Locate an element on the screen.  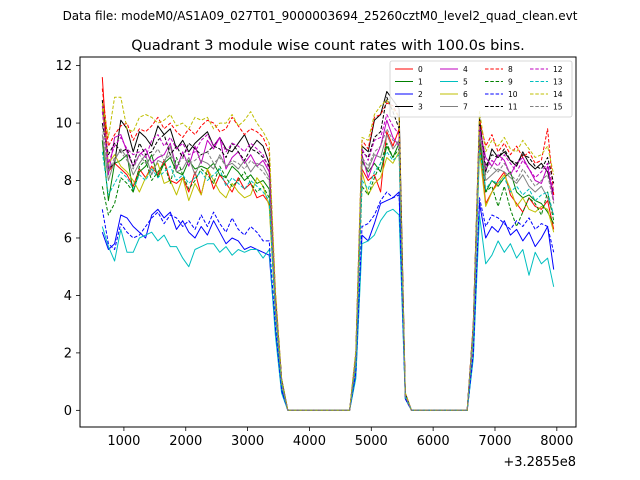
legend-label-7: 7 is located at coordinates (465, 107).